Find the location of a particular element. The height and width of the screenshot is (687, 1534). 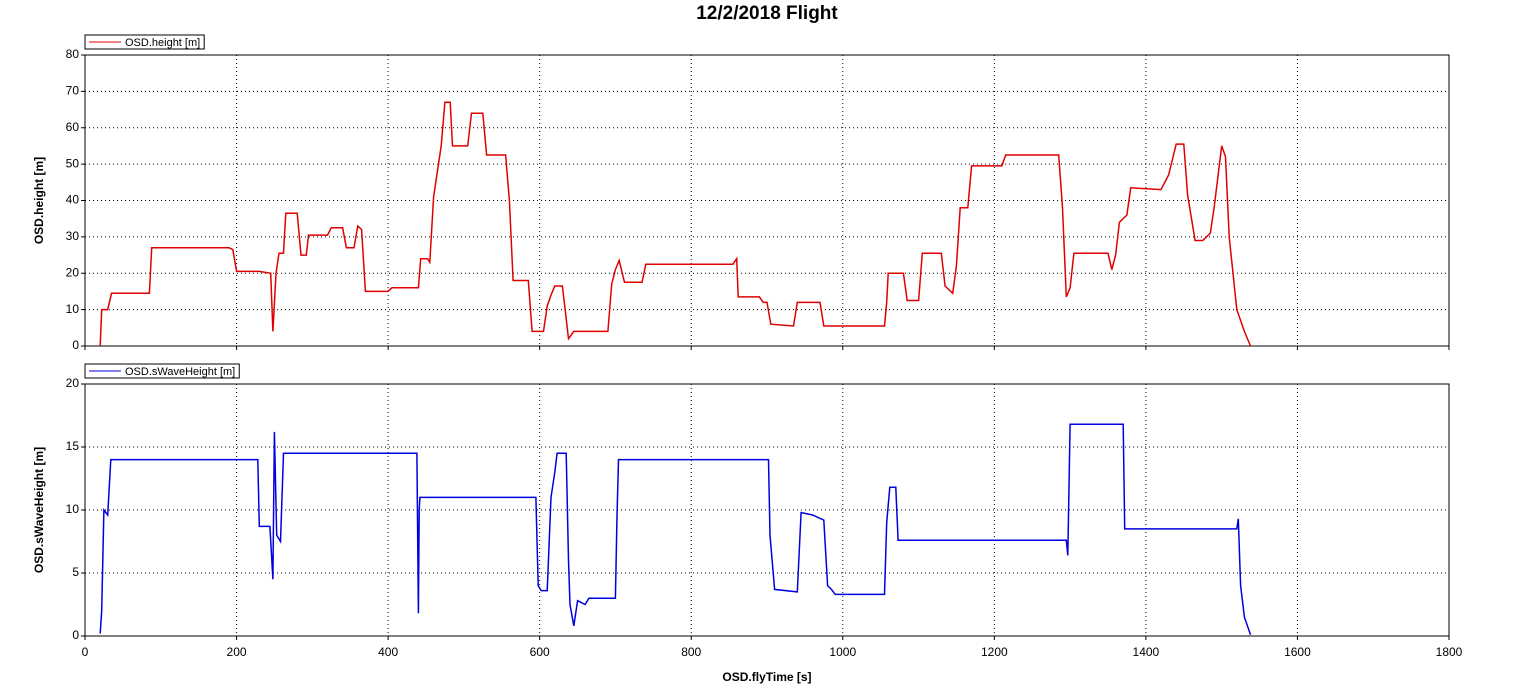

x-axis-label: OSD.flyTime [s] is located at coordinates (766, 677).